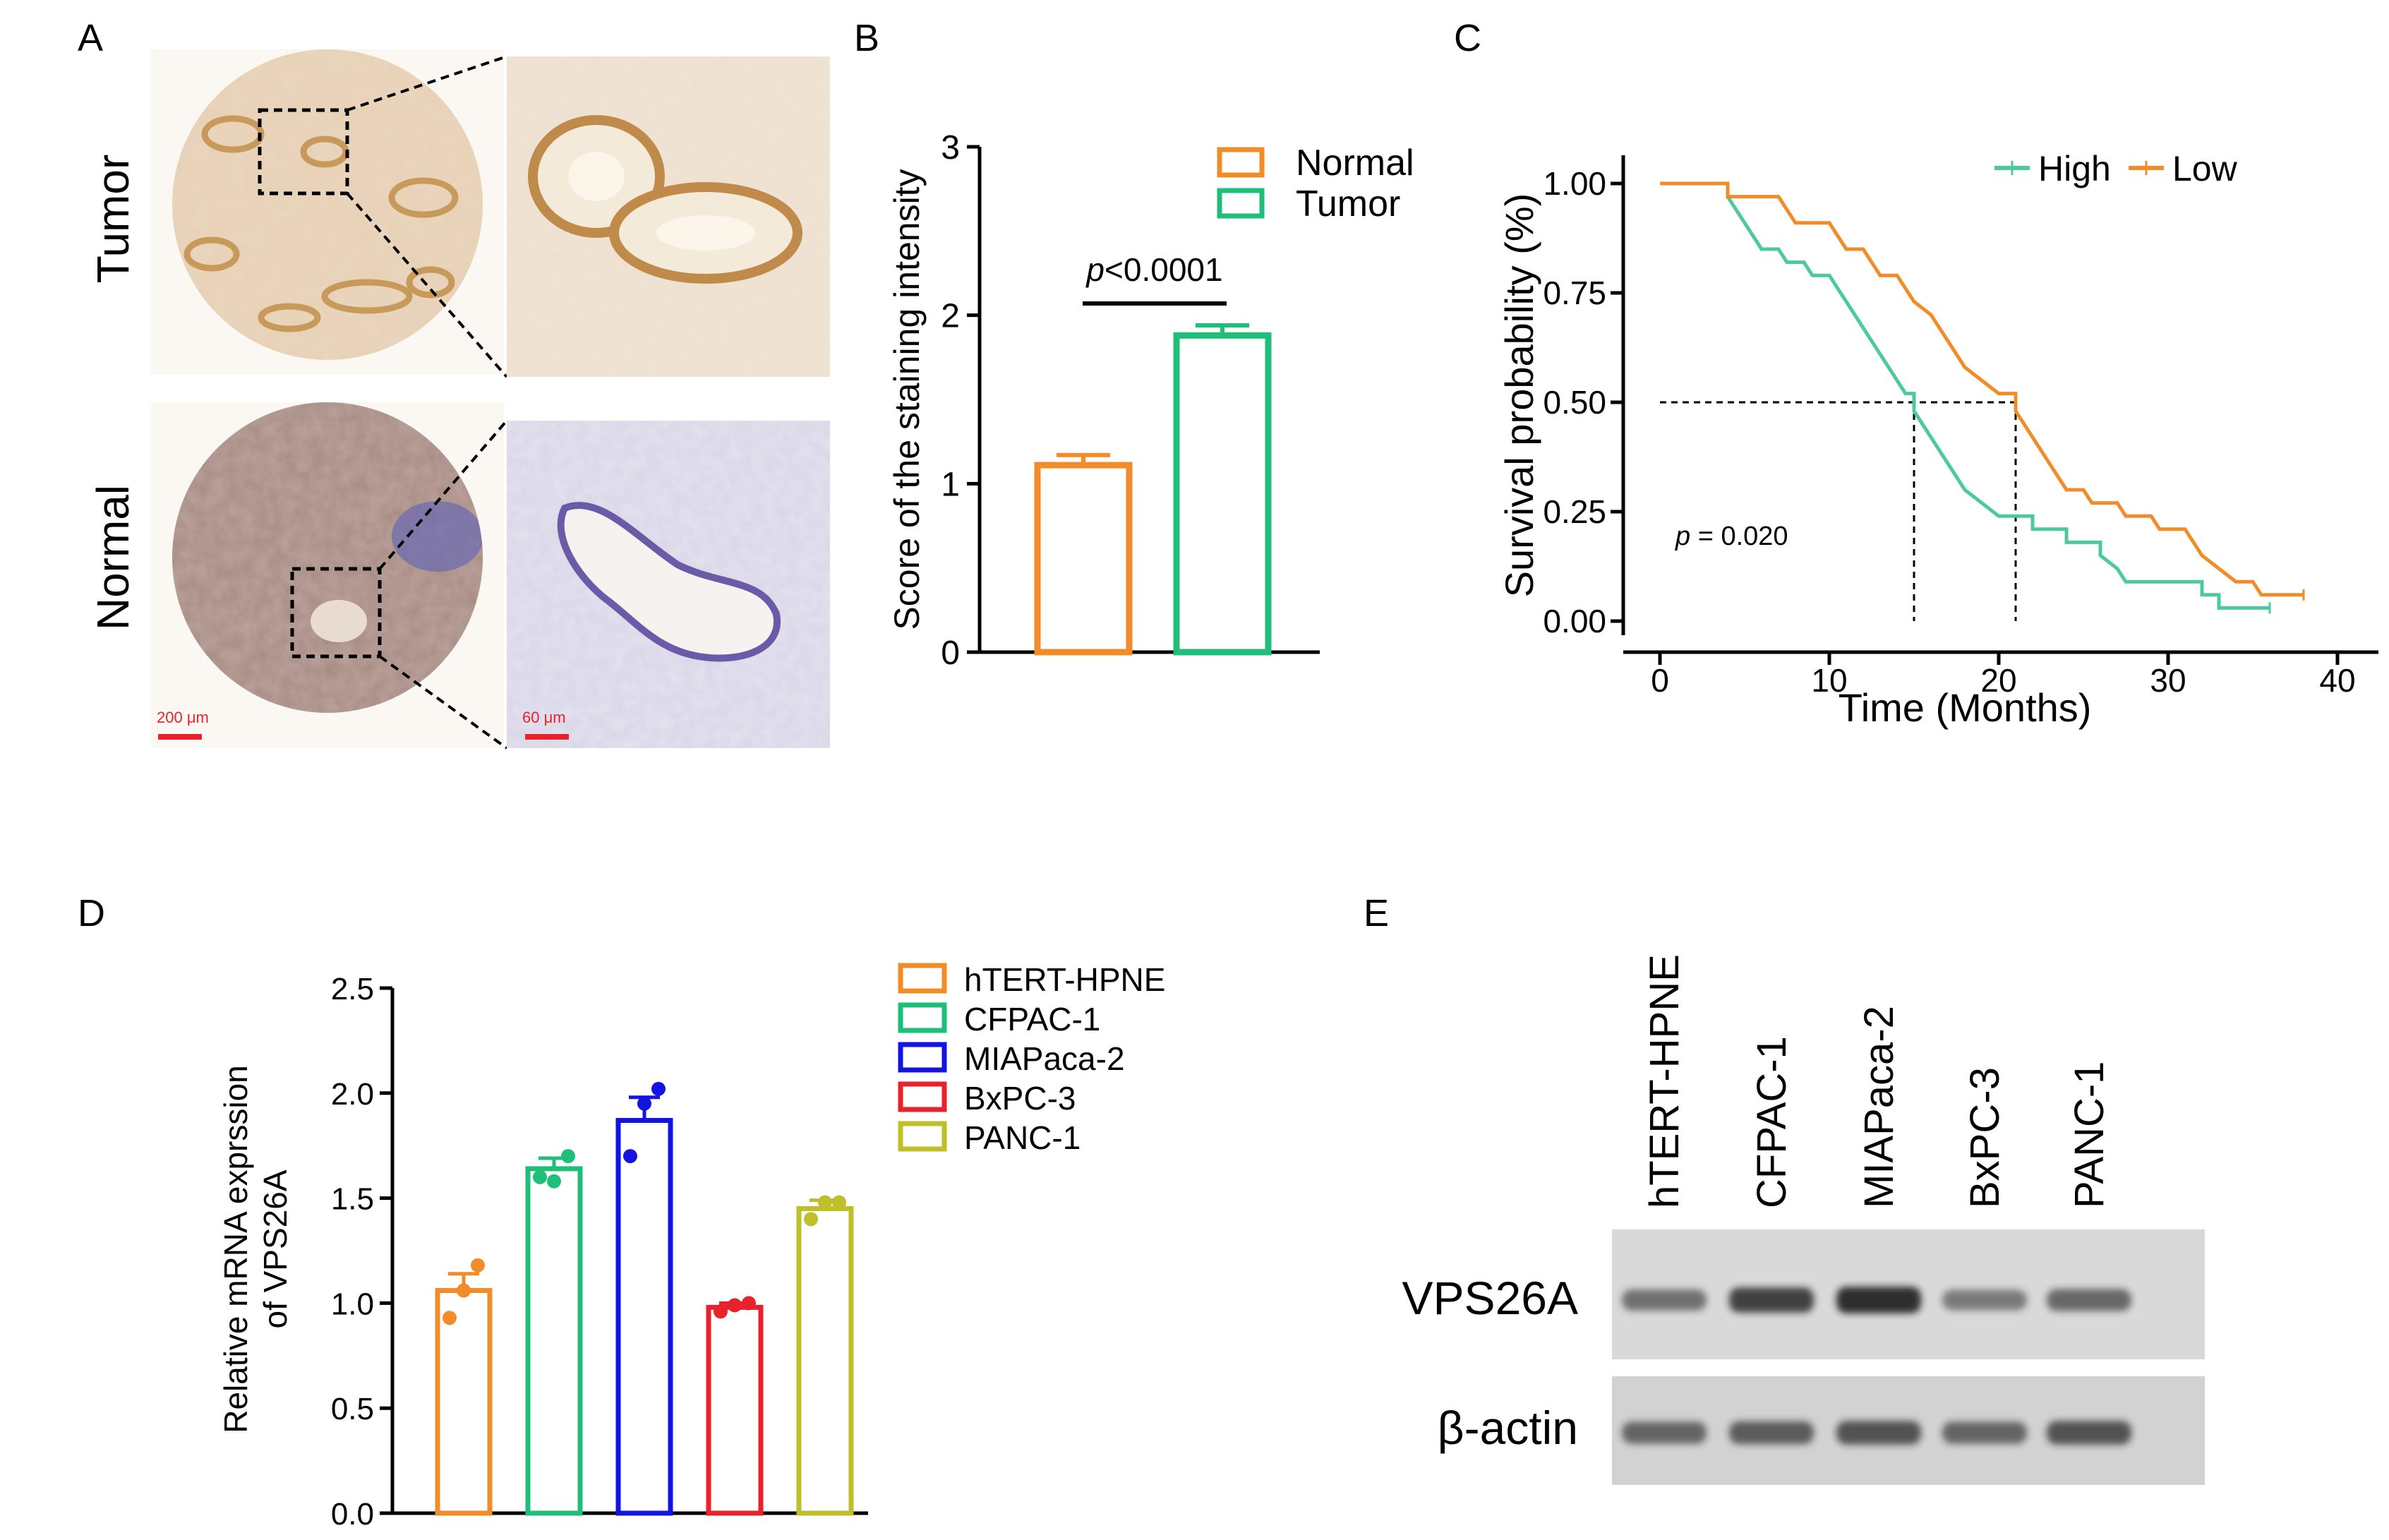 Image resolution: width=2389 pixels, height=1540 pixels. What do you see at coordinates (1574, 402) in the screenshot?
I see `y-tick-label: 0.50` at bounding box center [1574, 402].